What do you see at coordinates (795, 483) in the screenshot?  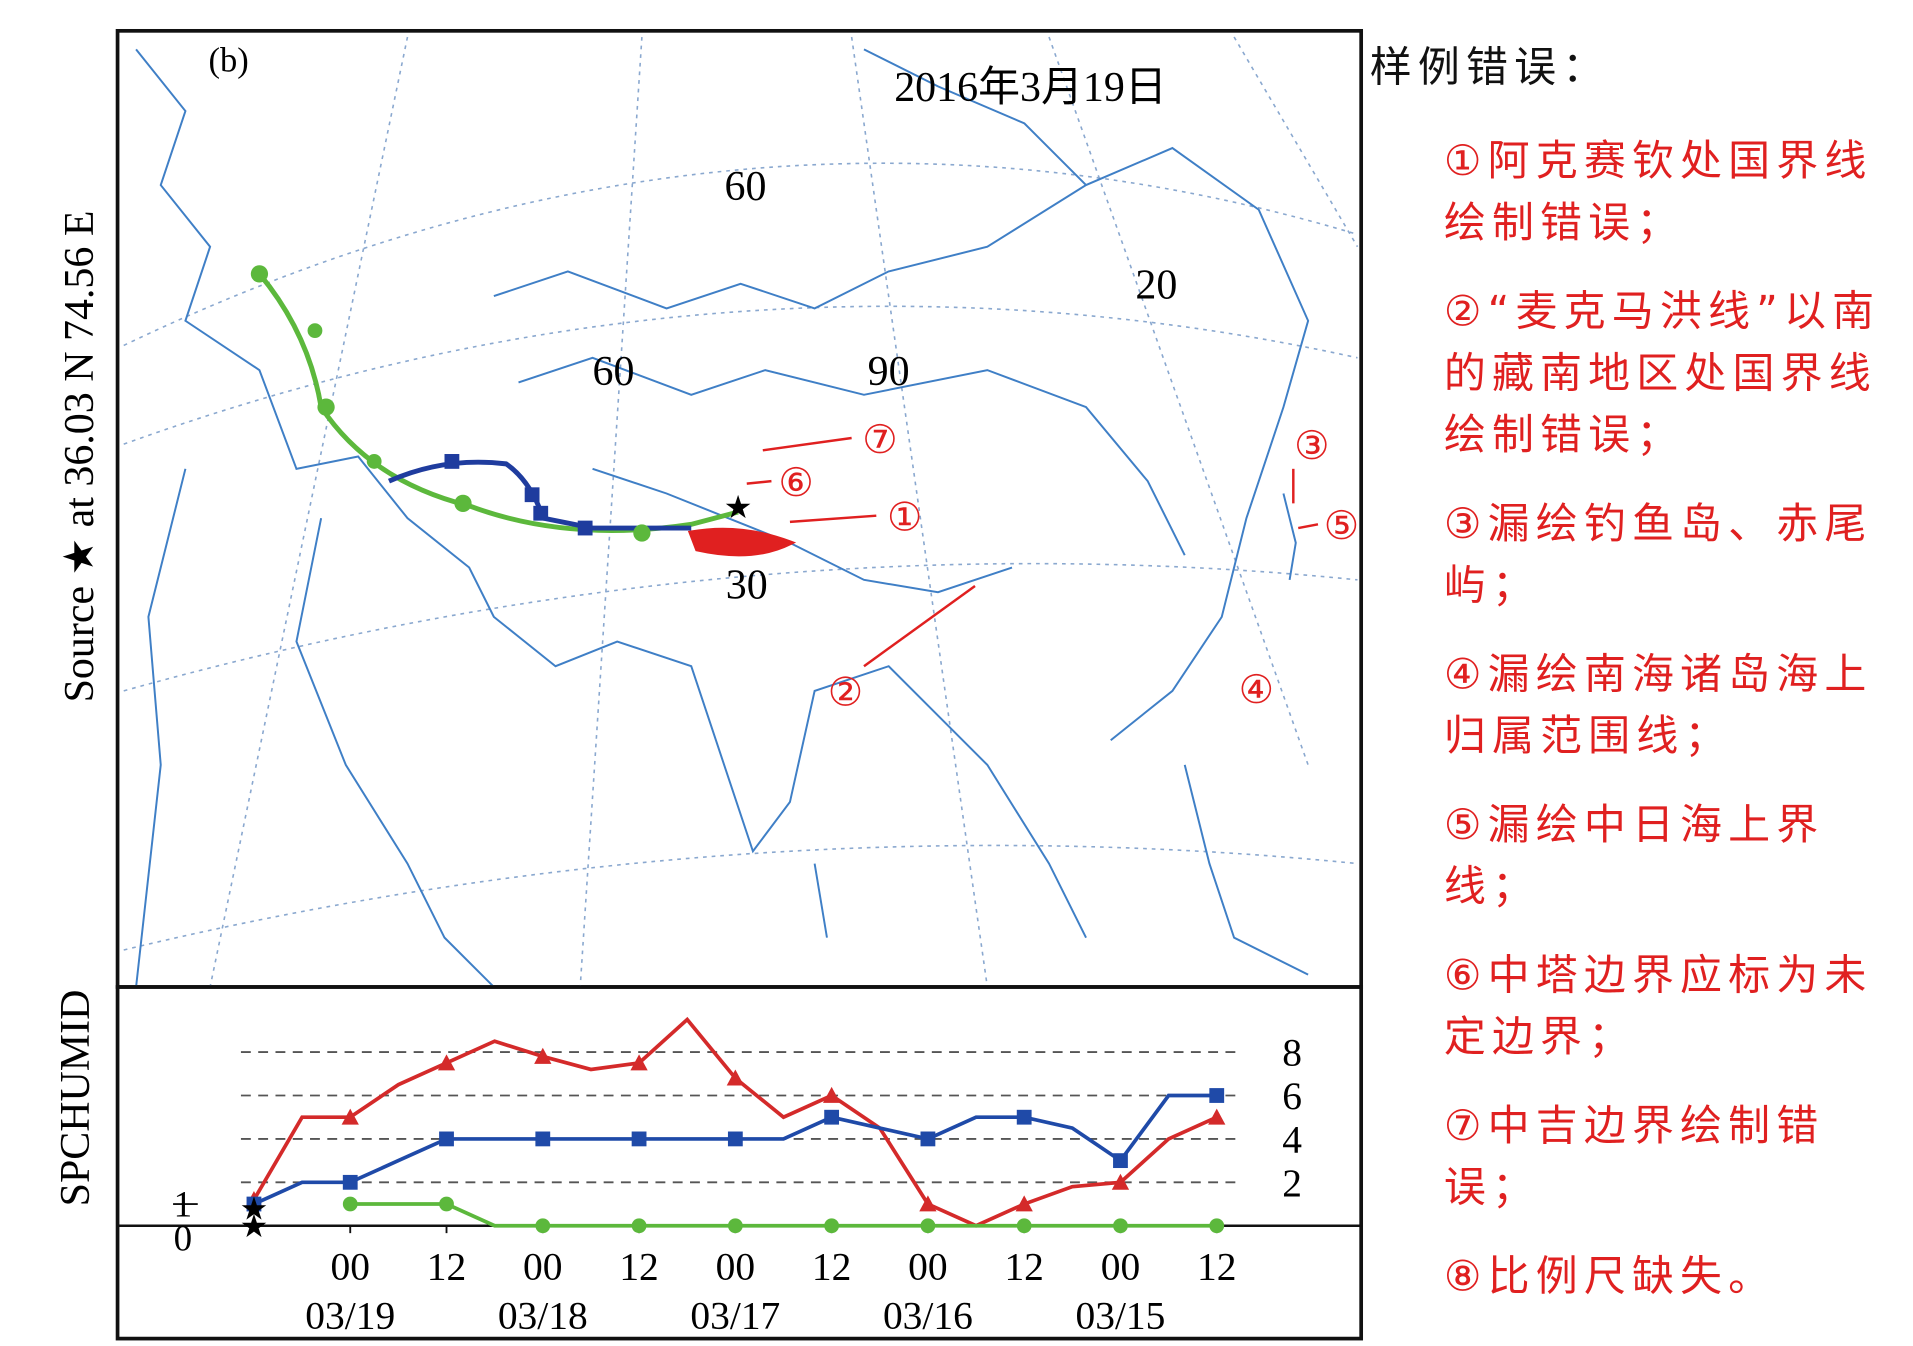 I see `annotation: ⑥` at bounding box center [795, 483].